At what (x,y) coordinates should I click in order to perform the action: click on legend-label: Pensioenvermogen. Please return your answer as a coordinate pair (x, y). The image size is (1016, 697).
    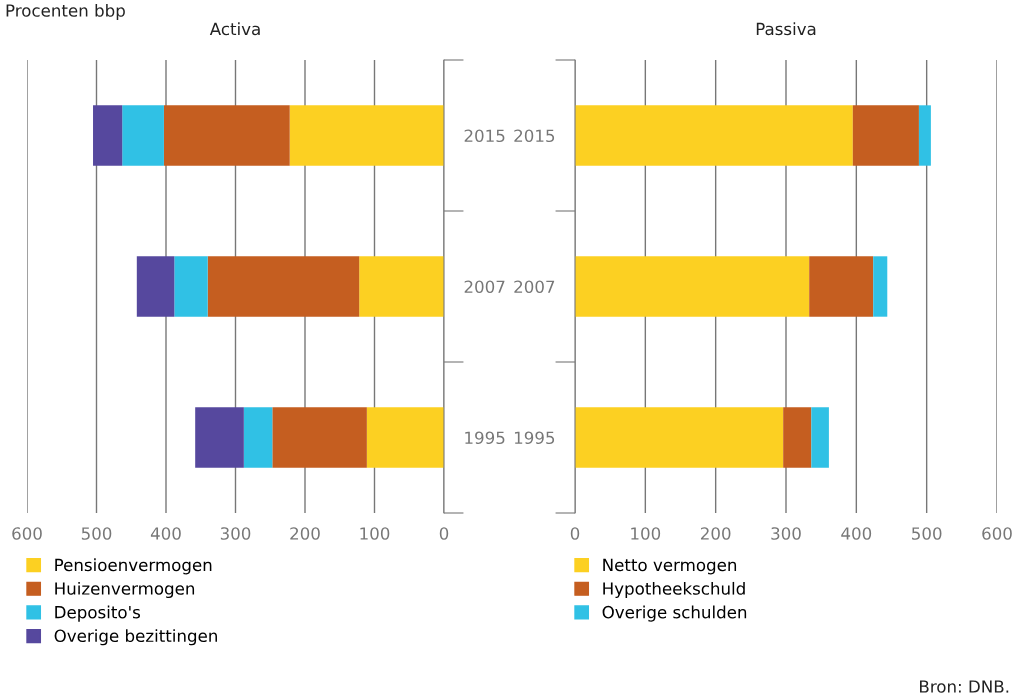
    Looking at the image, I should click on (133, 566).